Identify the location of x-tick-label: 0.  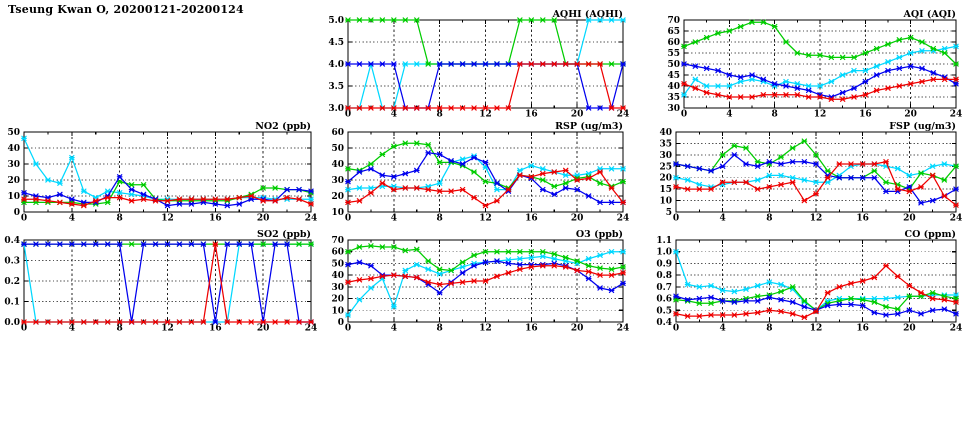
(348, 219).